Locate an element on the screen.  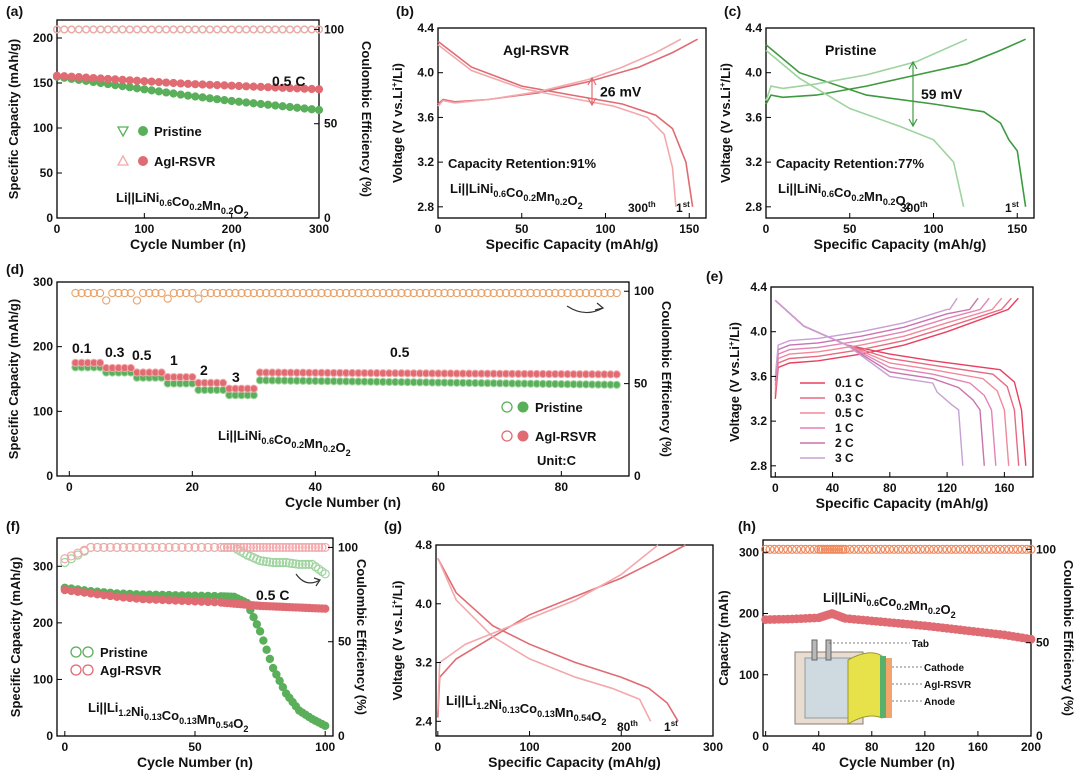
y2-tick-label: 100 is located at coordinates (1046, 549).